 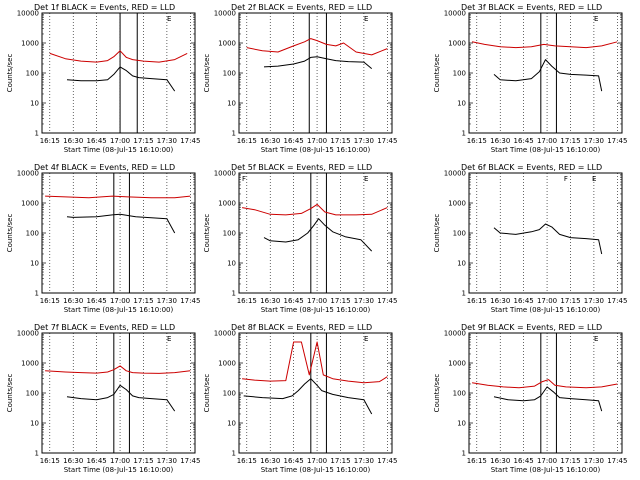 I want to click on marker-label: F, so click(x=244, y=179).